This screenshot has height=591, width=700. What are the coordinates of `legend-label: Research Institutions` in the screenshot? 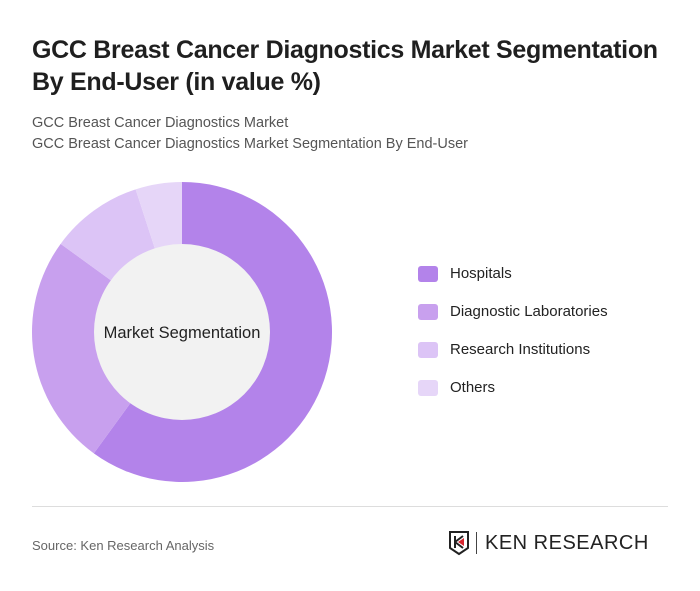 It's located at (520, 349).